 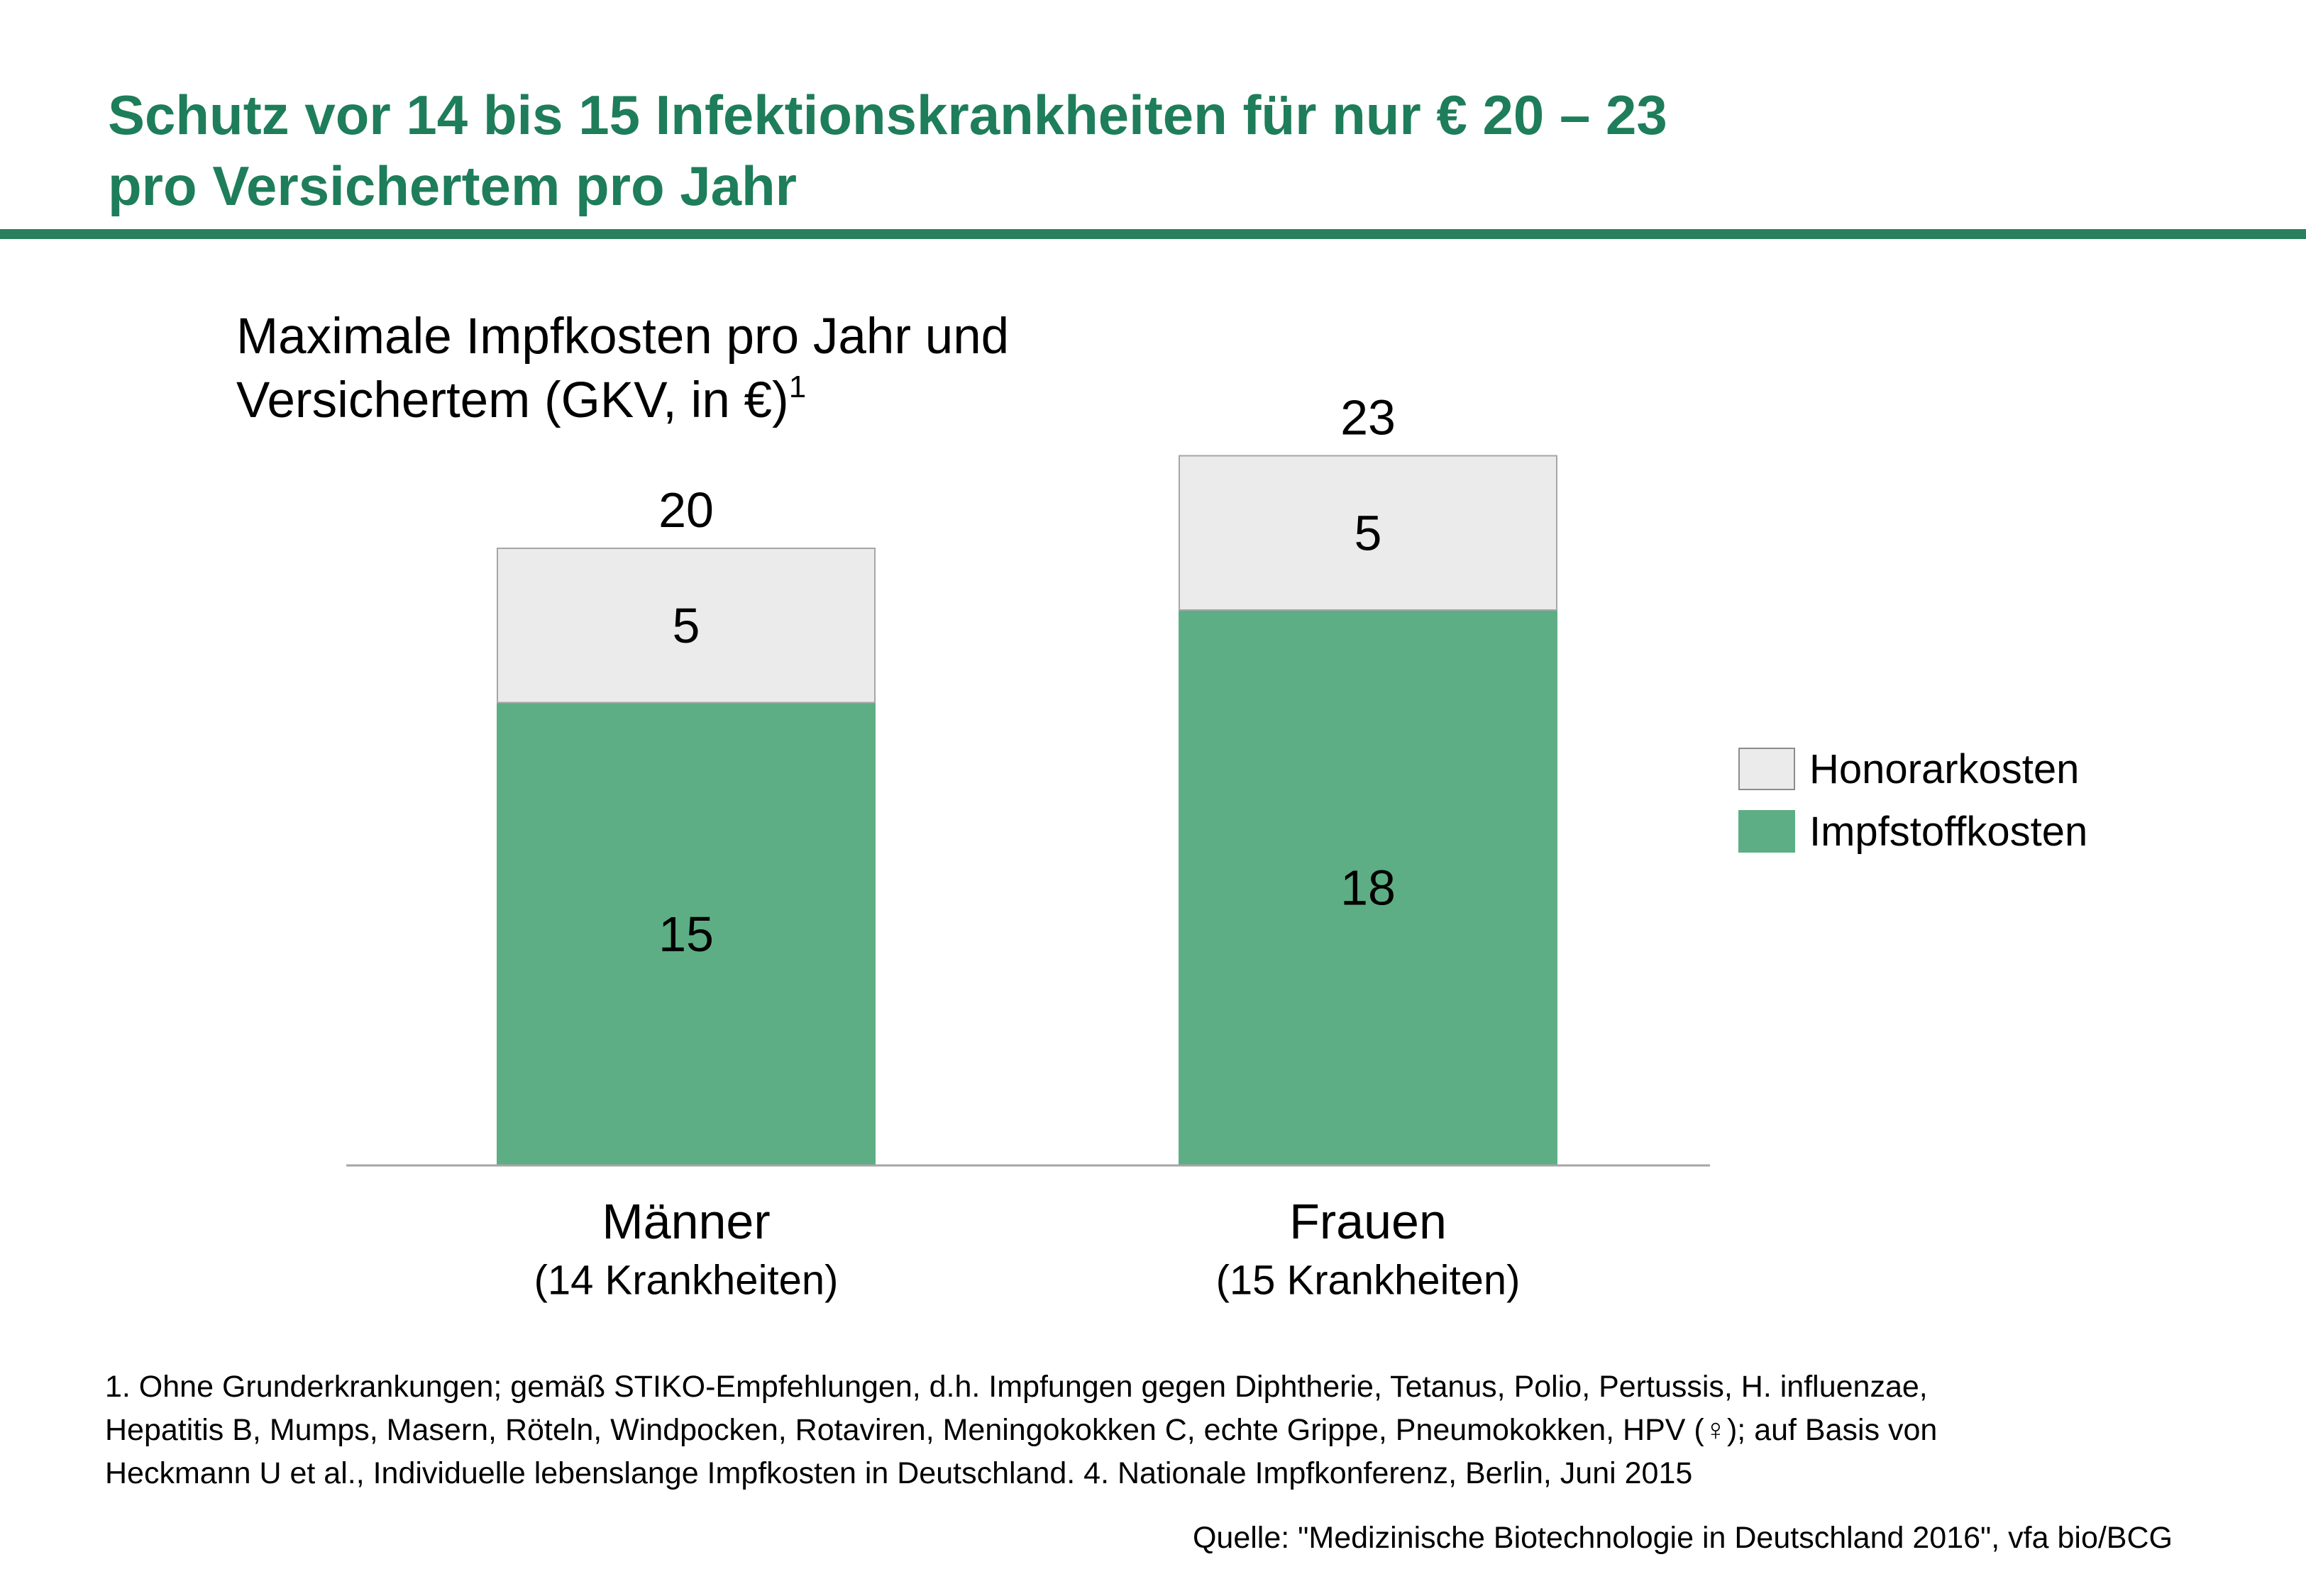 I want to click on legend-item-impfstoffkosten: Impfstoffkosten, so click(x=1912, y=832).